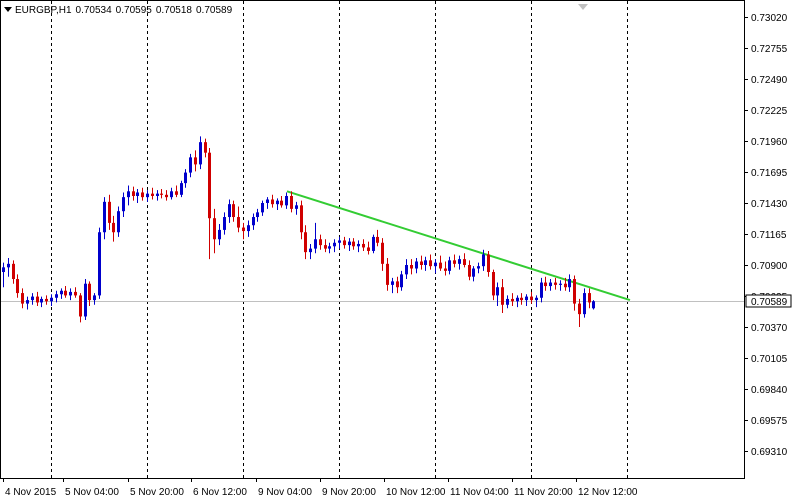  What do you see at coordinates (769, 111) in the screenshot?
I see `y-tick-label: 0.72225` at bounding box center [769, 111].